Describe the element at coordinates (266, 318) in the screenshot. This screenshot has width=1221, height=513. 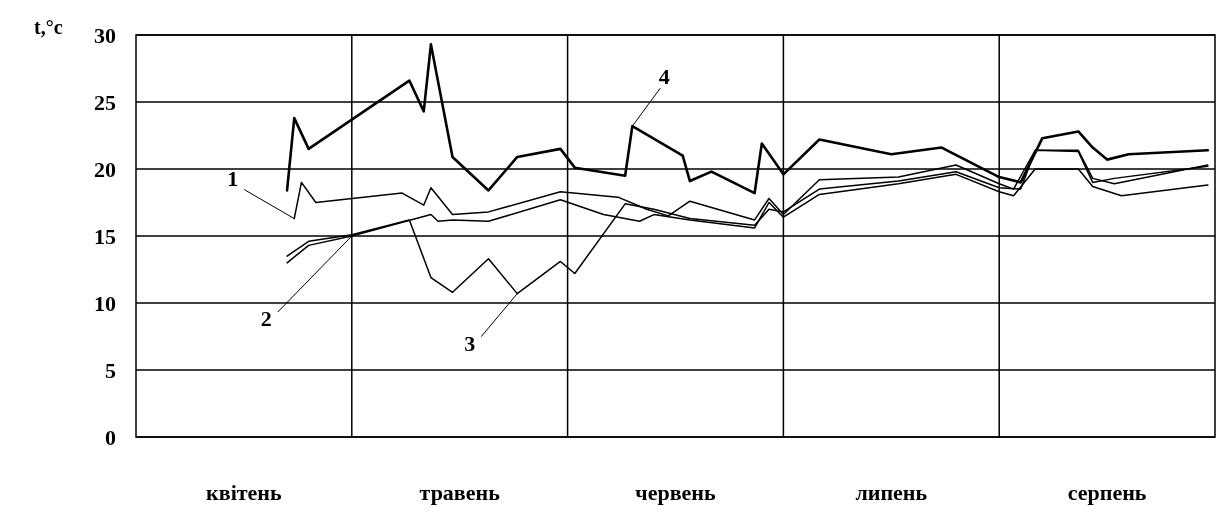
I see `text: 2` at that location.